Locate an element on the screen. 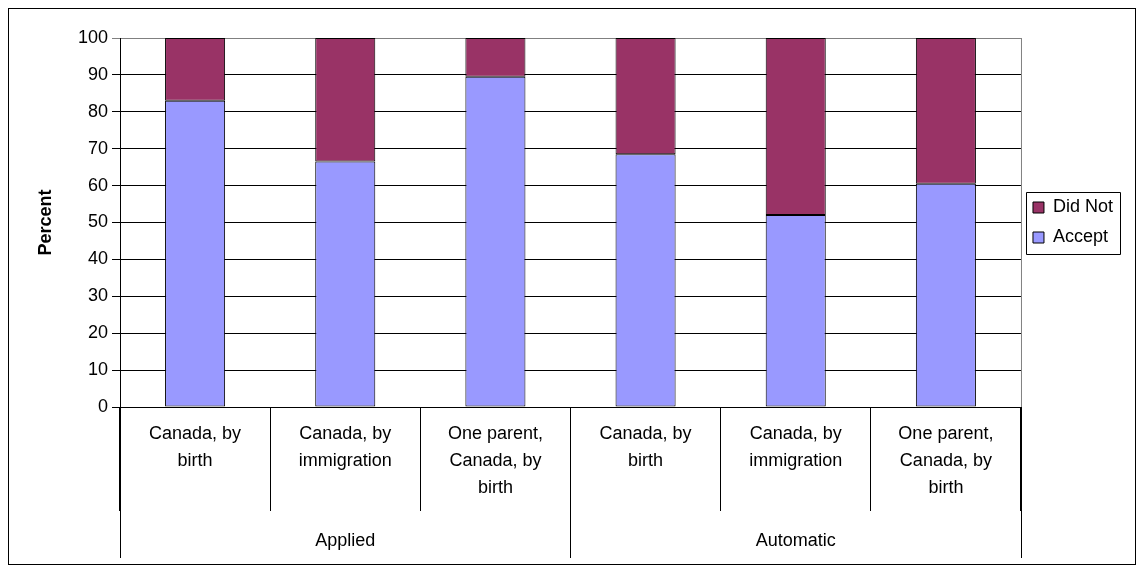 The width and height of the screenshot is (1146, 575). y-tick-label: 0 is located at coordinates (102, 405).